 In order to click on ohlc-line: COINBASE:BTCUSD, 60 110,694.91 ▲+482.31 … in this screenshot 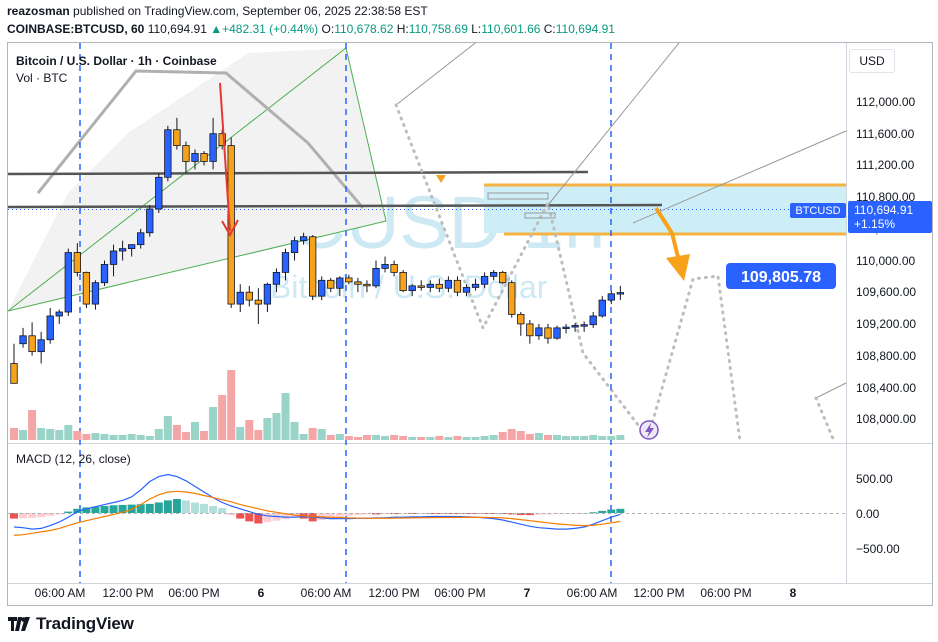, I will do `click(311, 29)`.